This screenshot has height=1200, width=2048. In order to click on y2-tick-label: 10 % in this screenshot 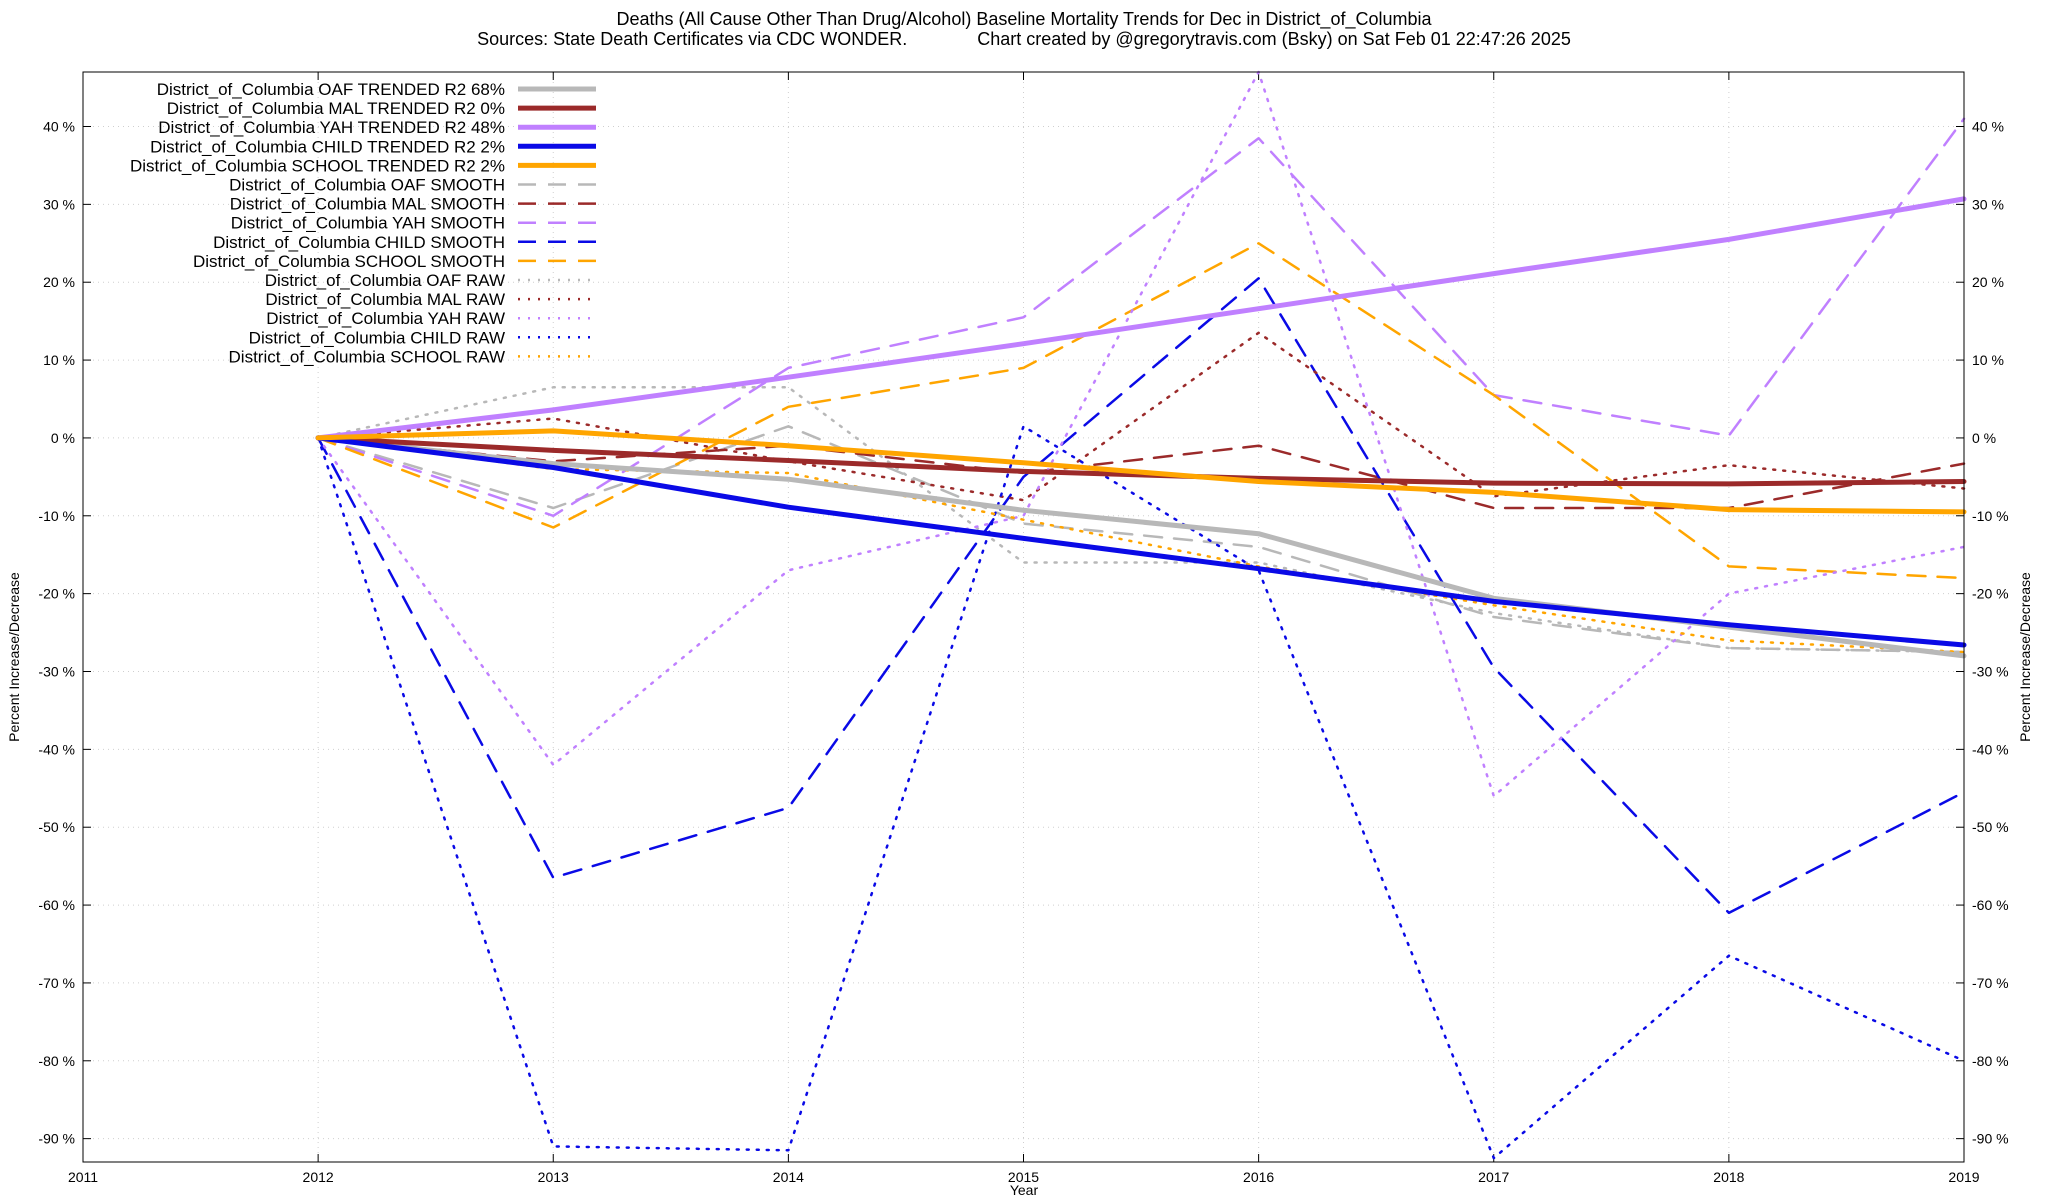, I will do `click(1988, 360)`.